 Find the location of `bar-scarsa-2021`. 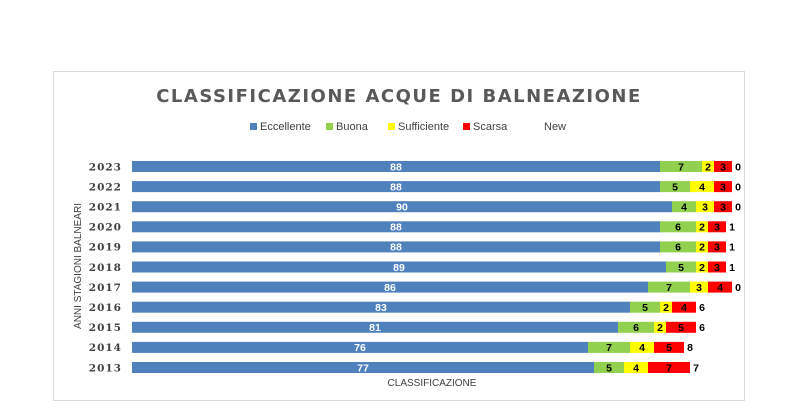

bar-scarsa-2021 is located at coordinates (723, 207).